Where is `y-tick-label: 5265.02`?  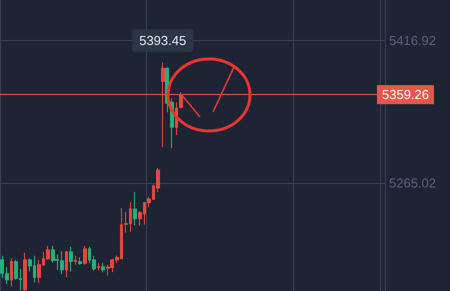 y-tick-label: 5265.02 is located at coordinates (412, 183).